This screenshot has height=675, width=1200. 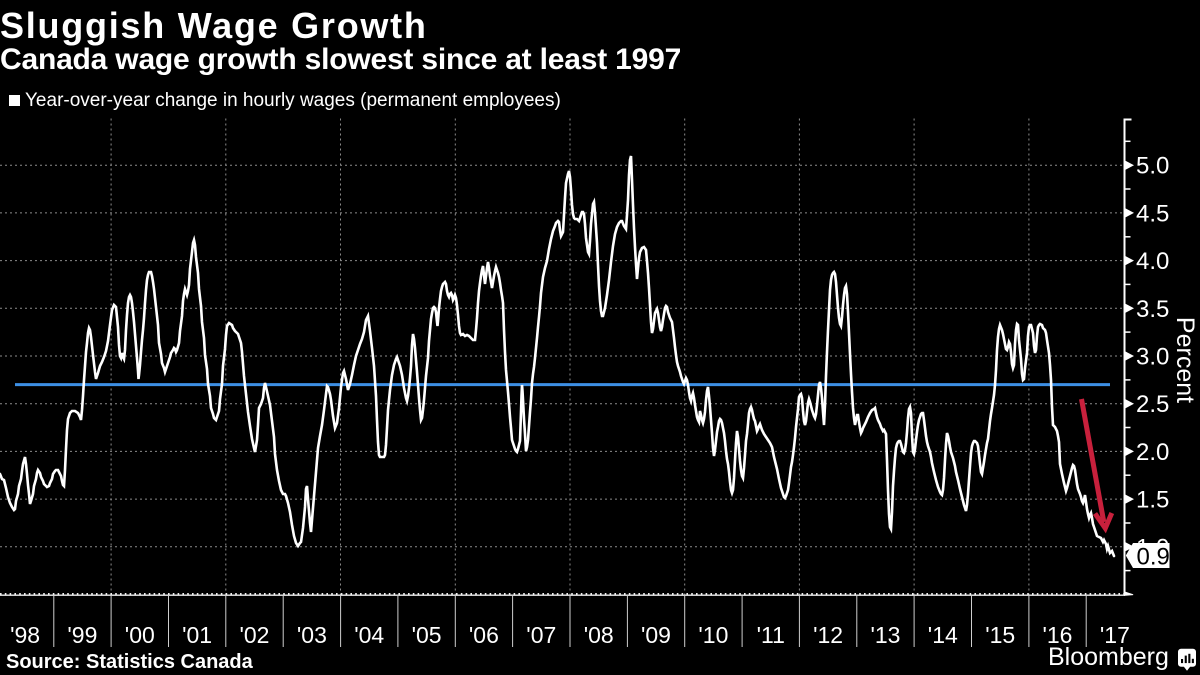 I want to click on svg-text: '17, so click(x=1115, y=635).